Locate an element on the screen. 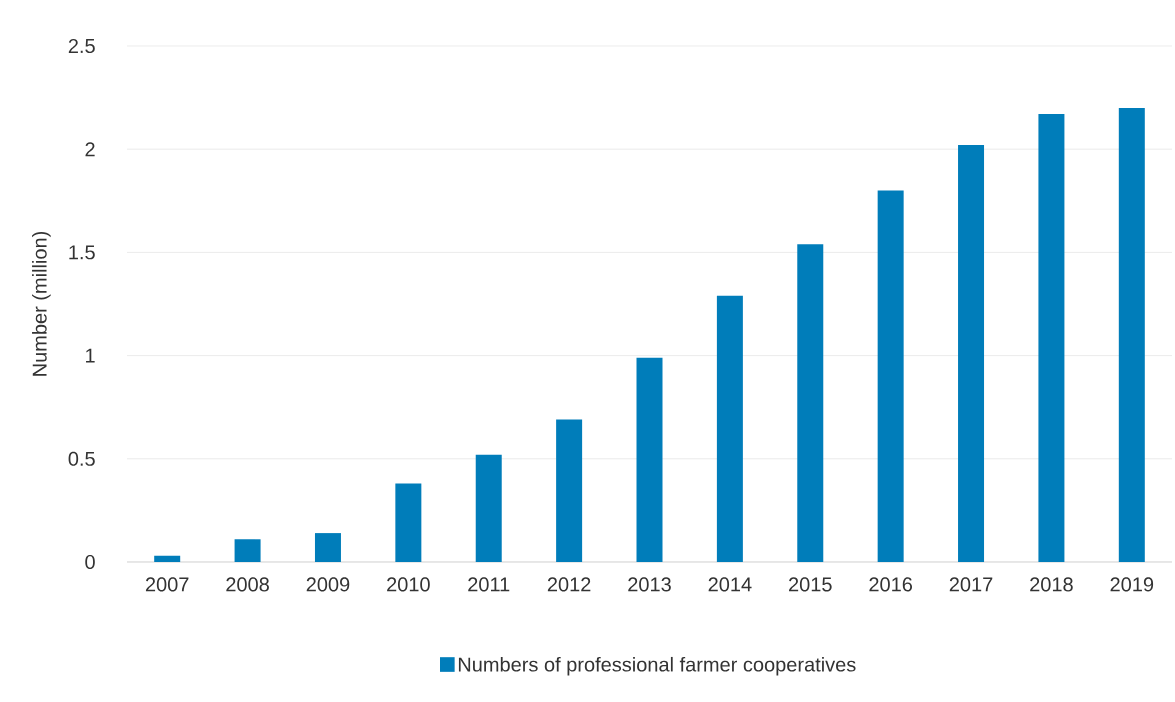 This screenshot has height=702, width=1175. y-tick-label: 2 is located at coordinates (90, 149).